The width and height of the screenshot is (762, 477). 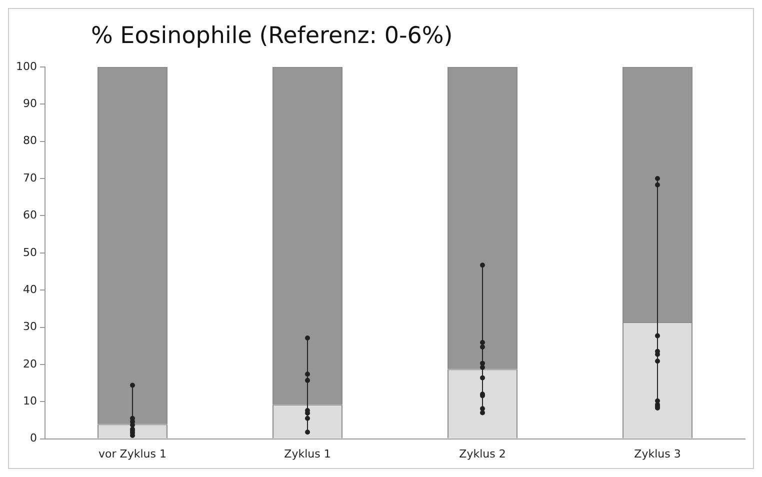 What do you see at coordinates (29, 141) in the screenshot?
I see `y-tick-label: 80` at bounding box center [29, 141].